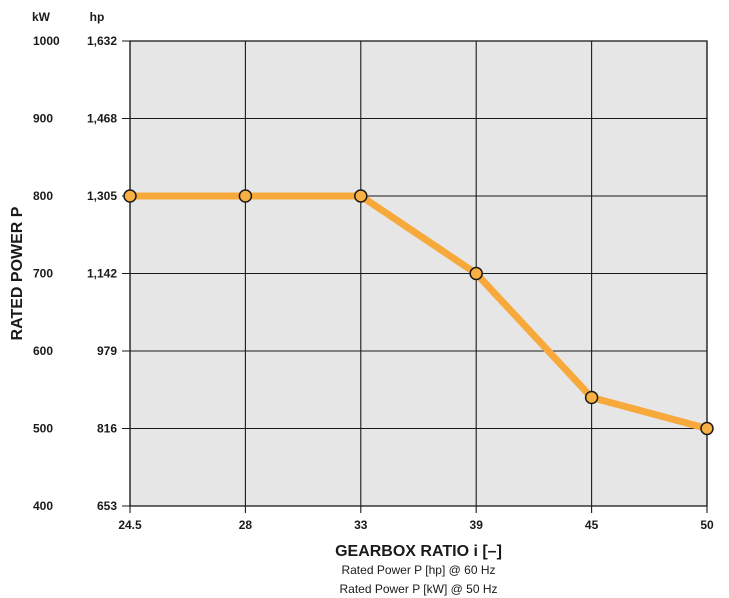 Image resolution: width=729 pixels, height=598 pixels. What do you see at coordinates (102, 196) in the screenshot?
I see `y-tick-hp: 1,305` at bounding box center [102, 196].